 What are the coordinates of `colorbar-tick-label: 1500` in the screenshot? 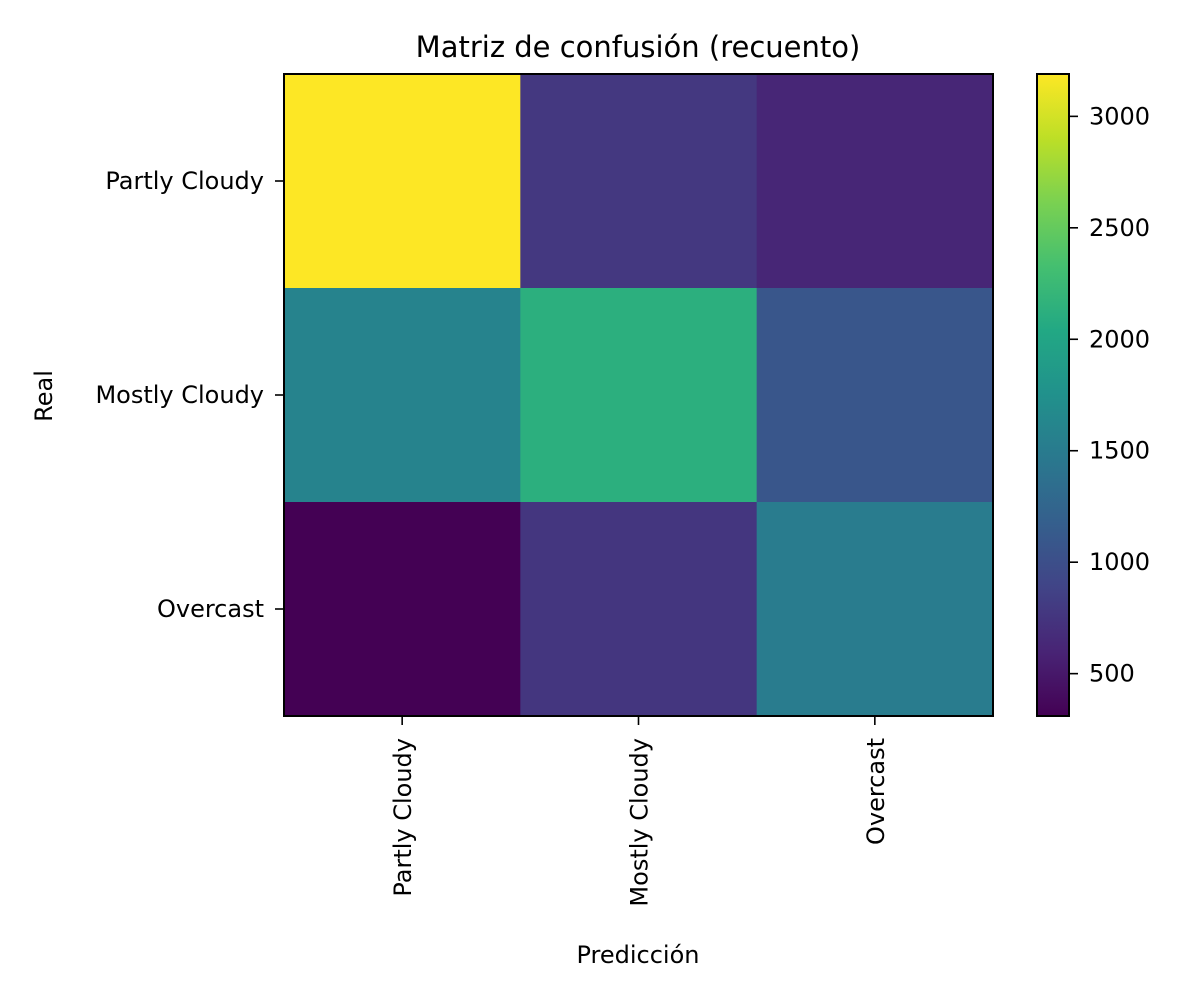 It's located at (1119, 451).